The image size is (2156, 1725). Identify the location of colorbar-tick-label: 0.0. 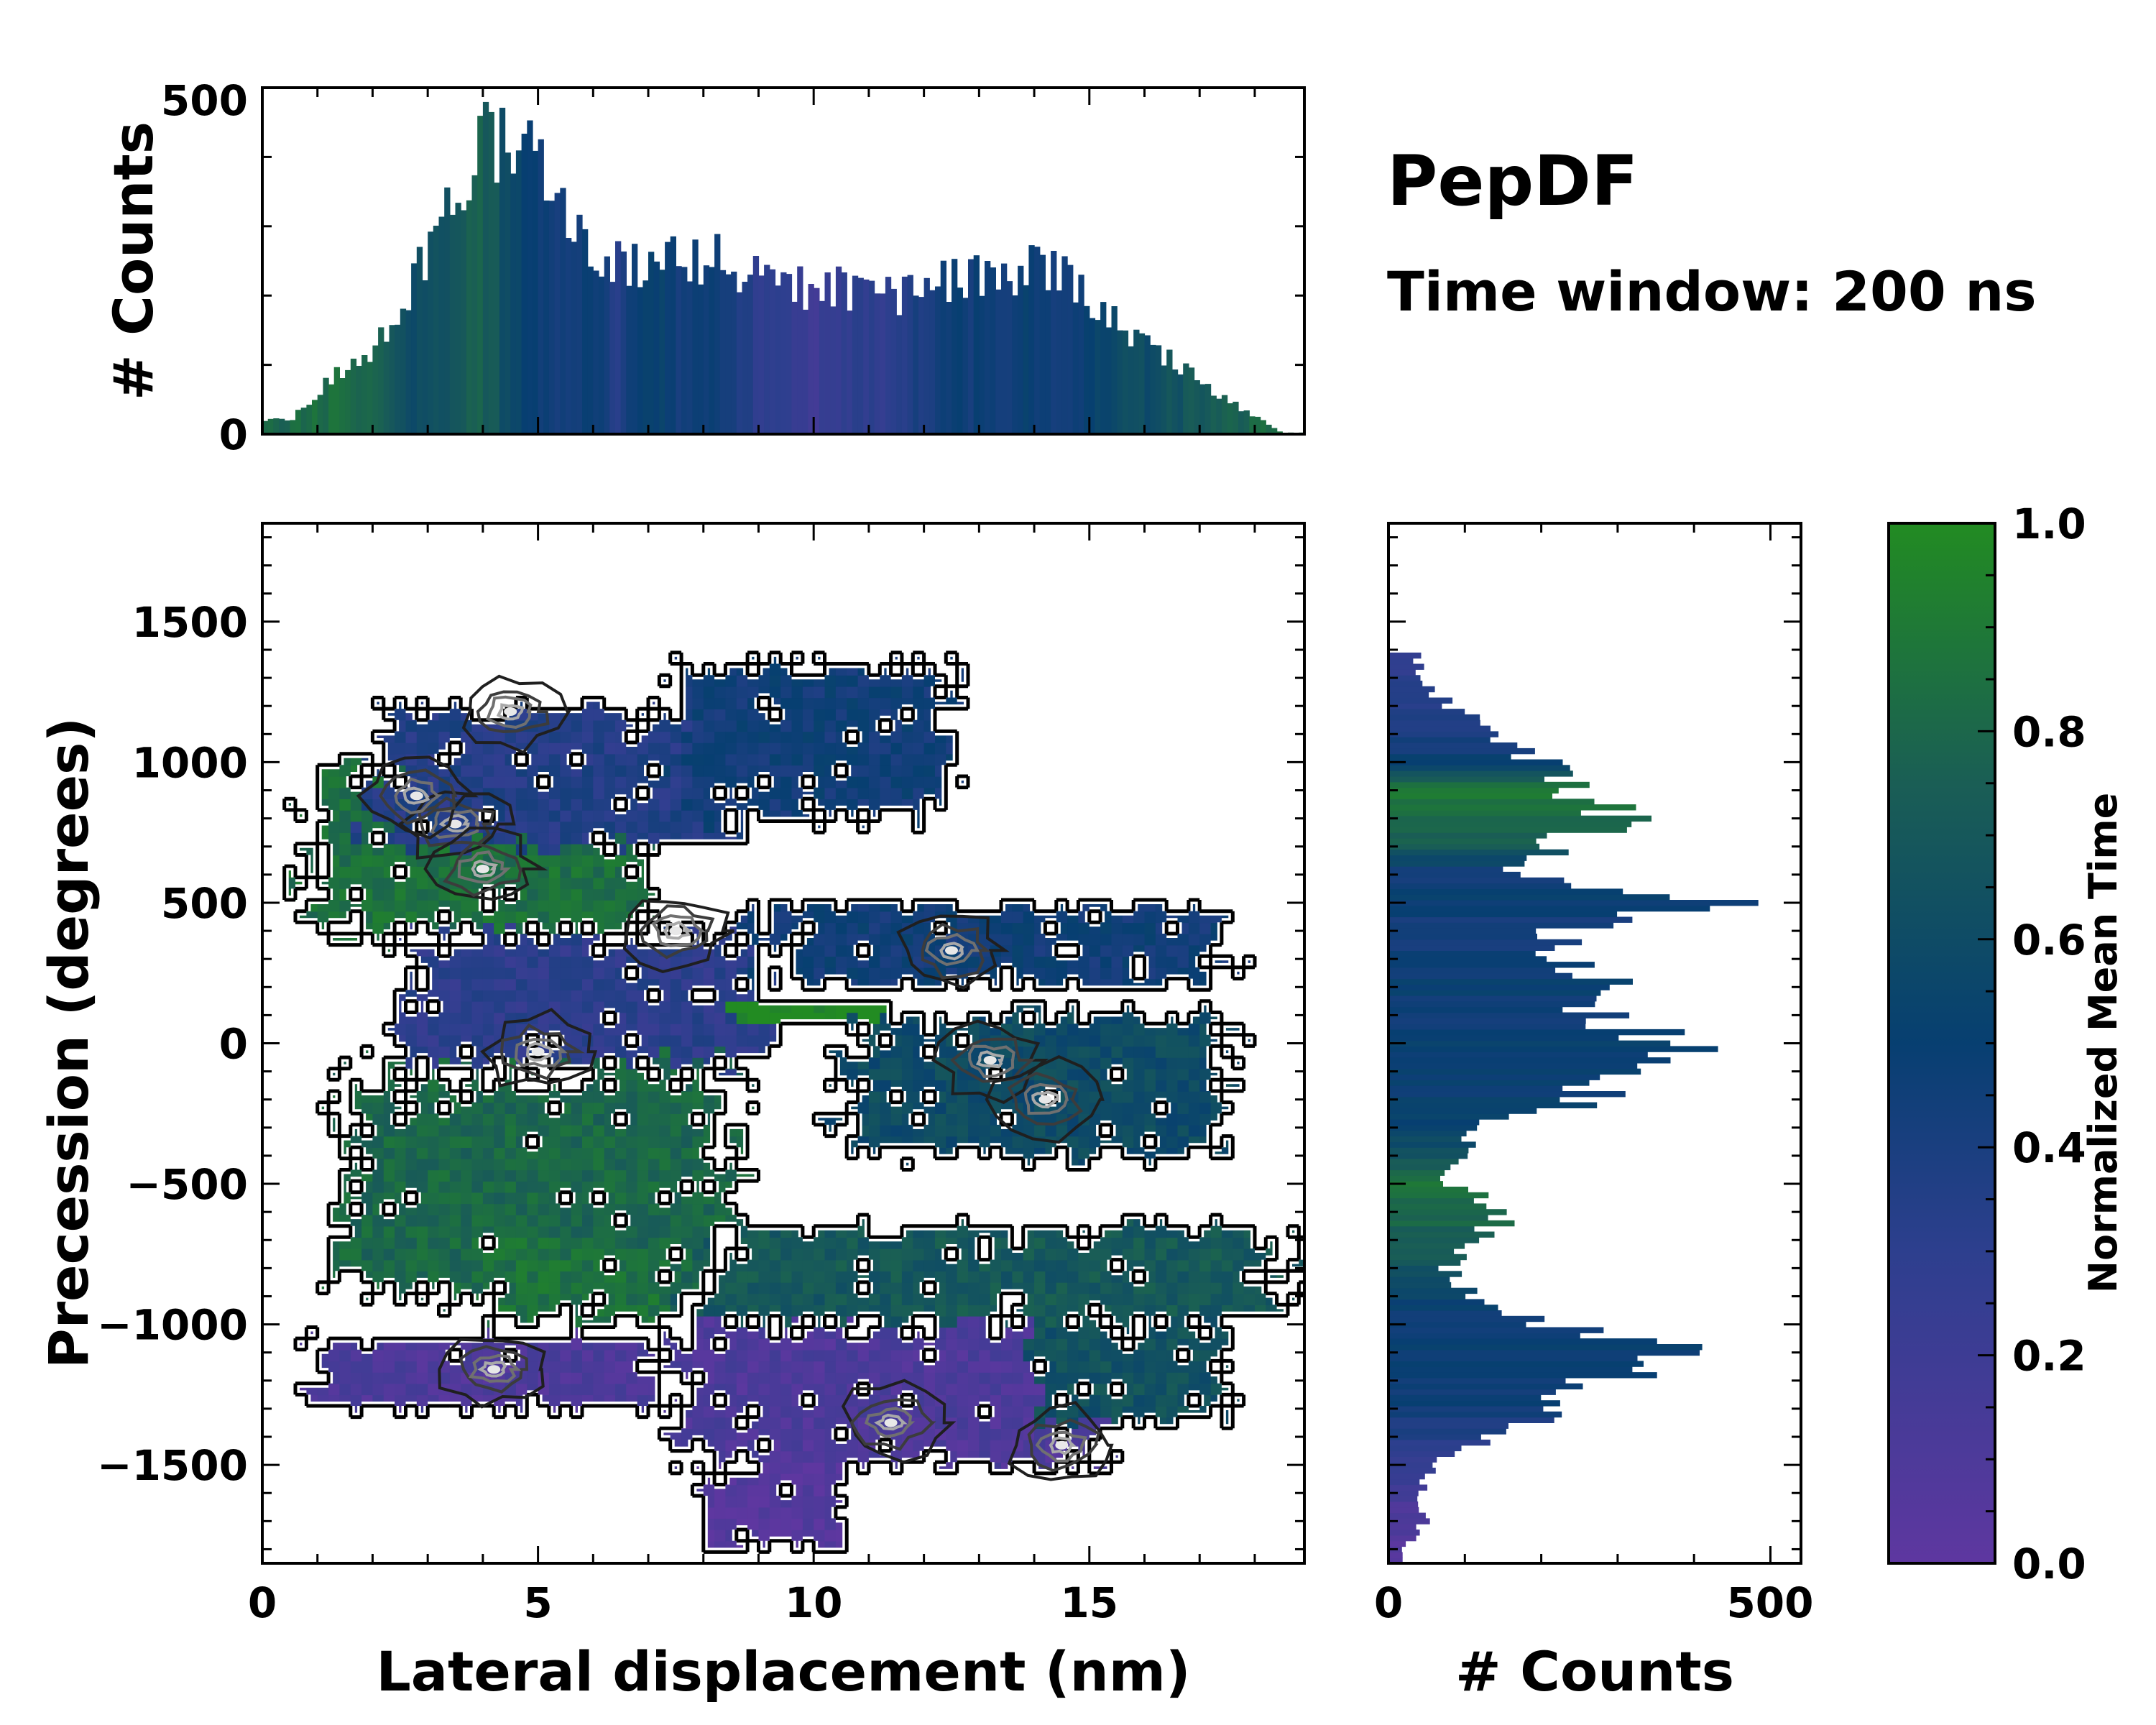
(2049, 1564).